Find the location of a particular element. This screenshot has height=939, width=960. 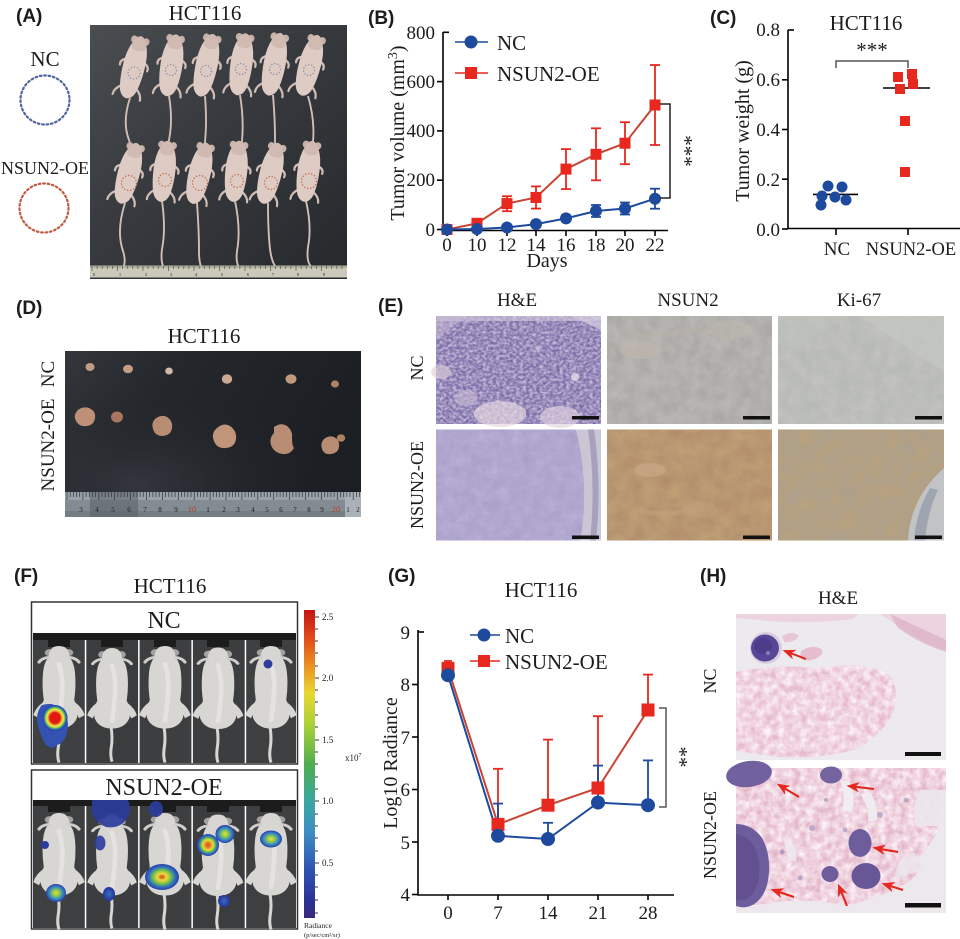

svg-text: 1.0 is located at coordinates (328, 801).